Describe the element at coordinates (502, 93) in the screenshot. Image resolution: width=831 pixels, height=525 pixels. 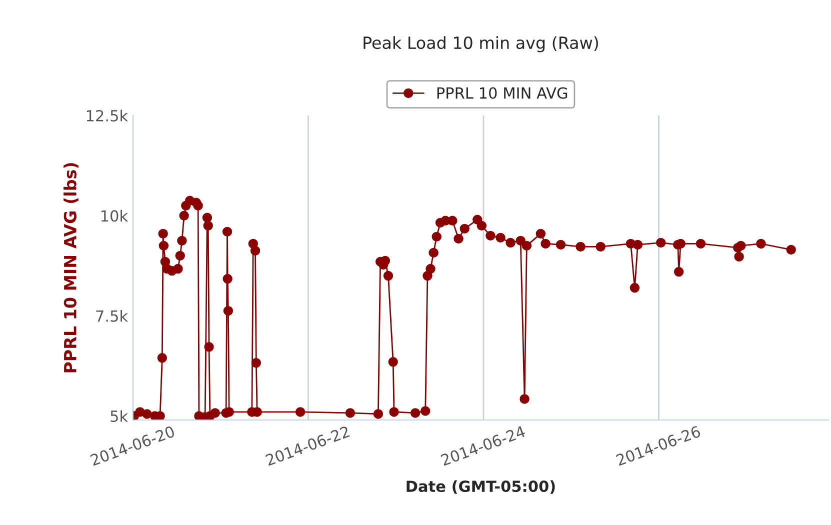
I see `legend-label: PPRL 10 MIN AVG` at that location.